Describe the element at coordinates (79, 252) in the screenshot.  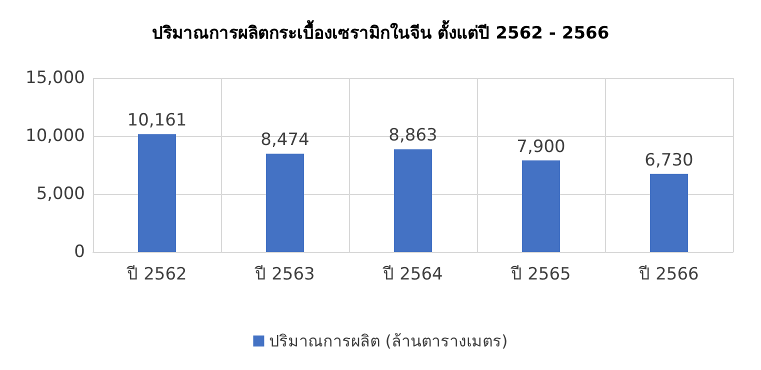
I see `y-tick-label: 0` at that location.